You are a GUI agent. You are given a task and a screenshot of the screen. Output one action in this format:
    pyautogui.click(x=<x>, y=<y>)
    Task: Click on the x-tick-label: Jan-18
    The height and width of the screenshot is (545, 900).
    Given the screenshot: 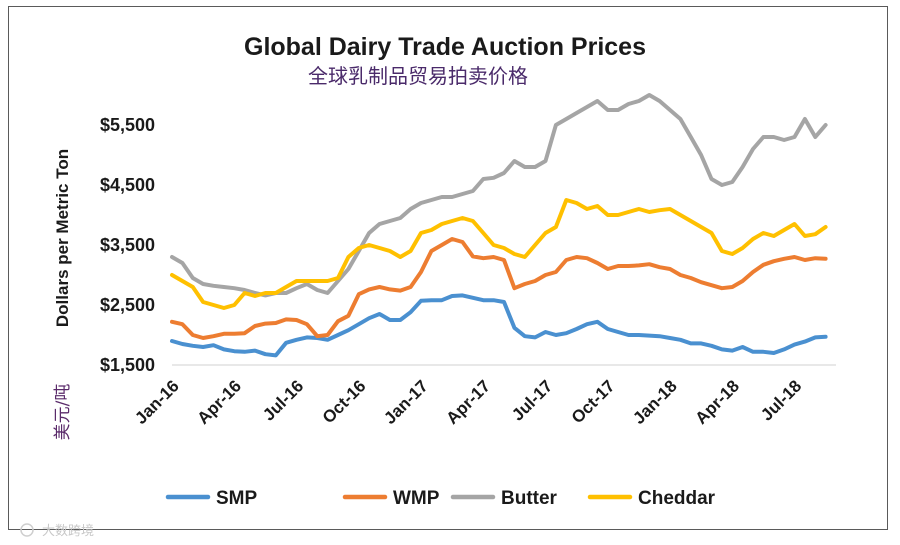 What is the action you would take?
    pyautogui.click(x=655, y=402)
    